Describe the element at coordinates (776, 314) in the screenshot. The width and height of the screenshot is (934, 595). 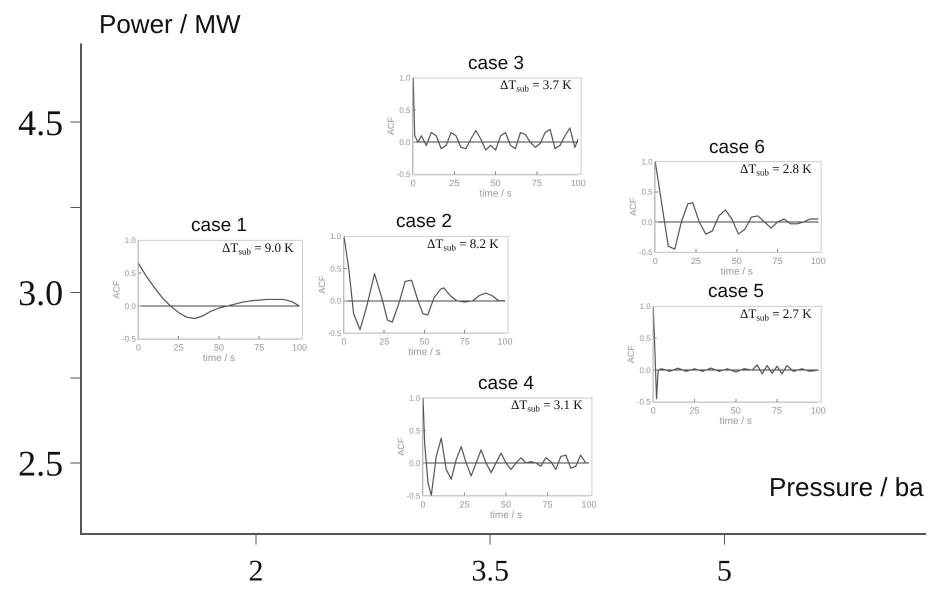
I see `annotation: ΔT$_{sub}$ = 2.7 K` at that location.